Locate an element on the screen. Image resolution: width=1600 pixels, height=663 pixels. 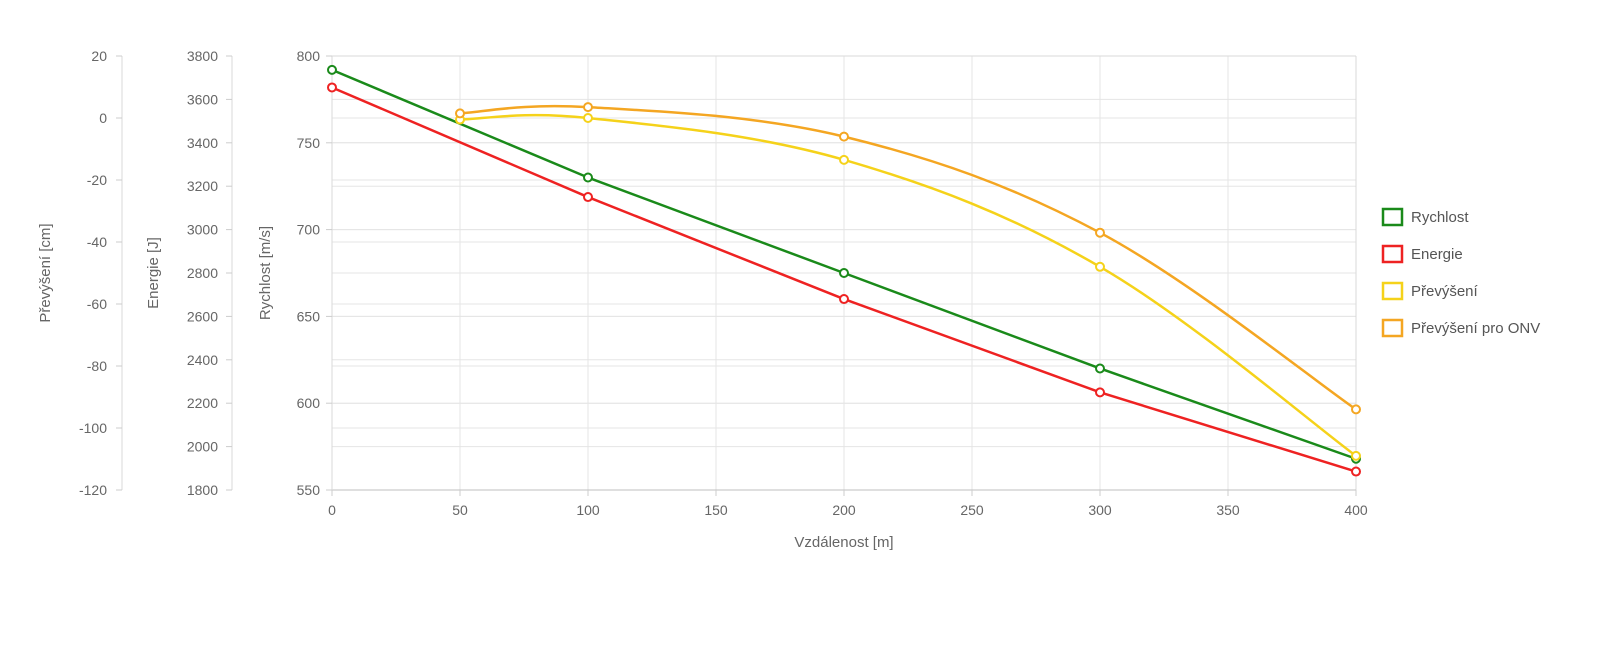
legend-label: Převýšení pro ONV is located at coordinates (1475, 328).